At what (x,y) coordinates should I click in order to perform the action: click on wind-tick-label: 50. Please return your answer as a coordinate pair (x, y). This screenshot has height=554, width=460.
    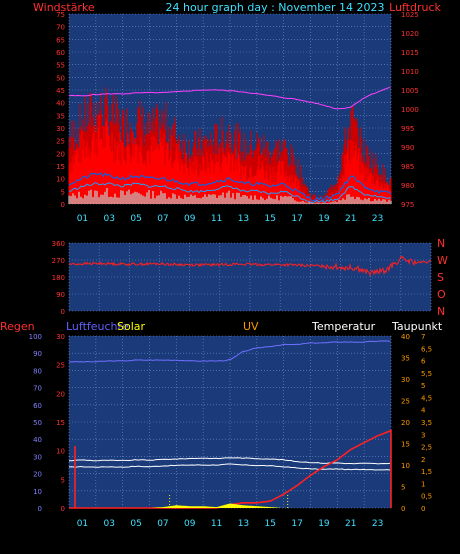
    Looking at the image, I should click on (60, 78).